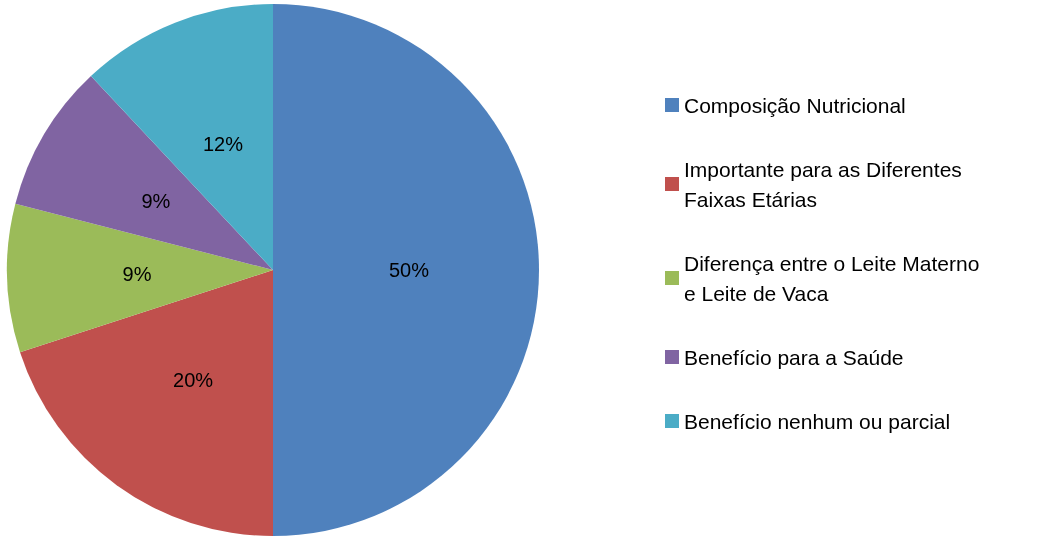 The height and width of the screenshot is (539, 1037). What do you see at coordinates (795, 105) in the screenshot?
I see `legend-label: Composição Nutricional` at bounding box center [795, 105].